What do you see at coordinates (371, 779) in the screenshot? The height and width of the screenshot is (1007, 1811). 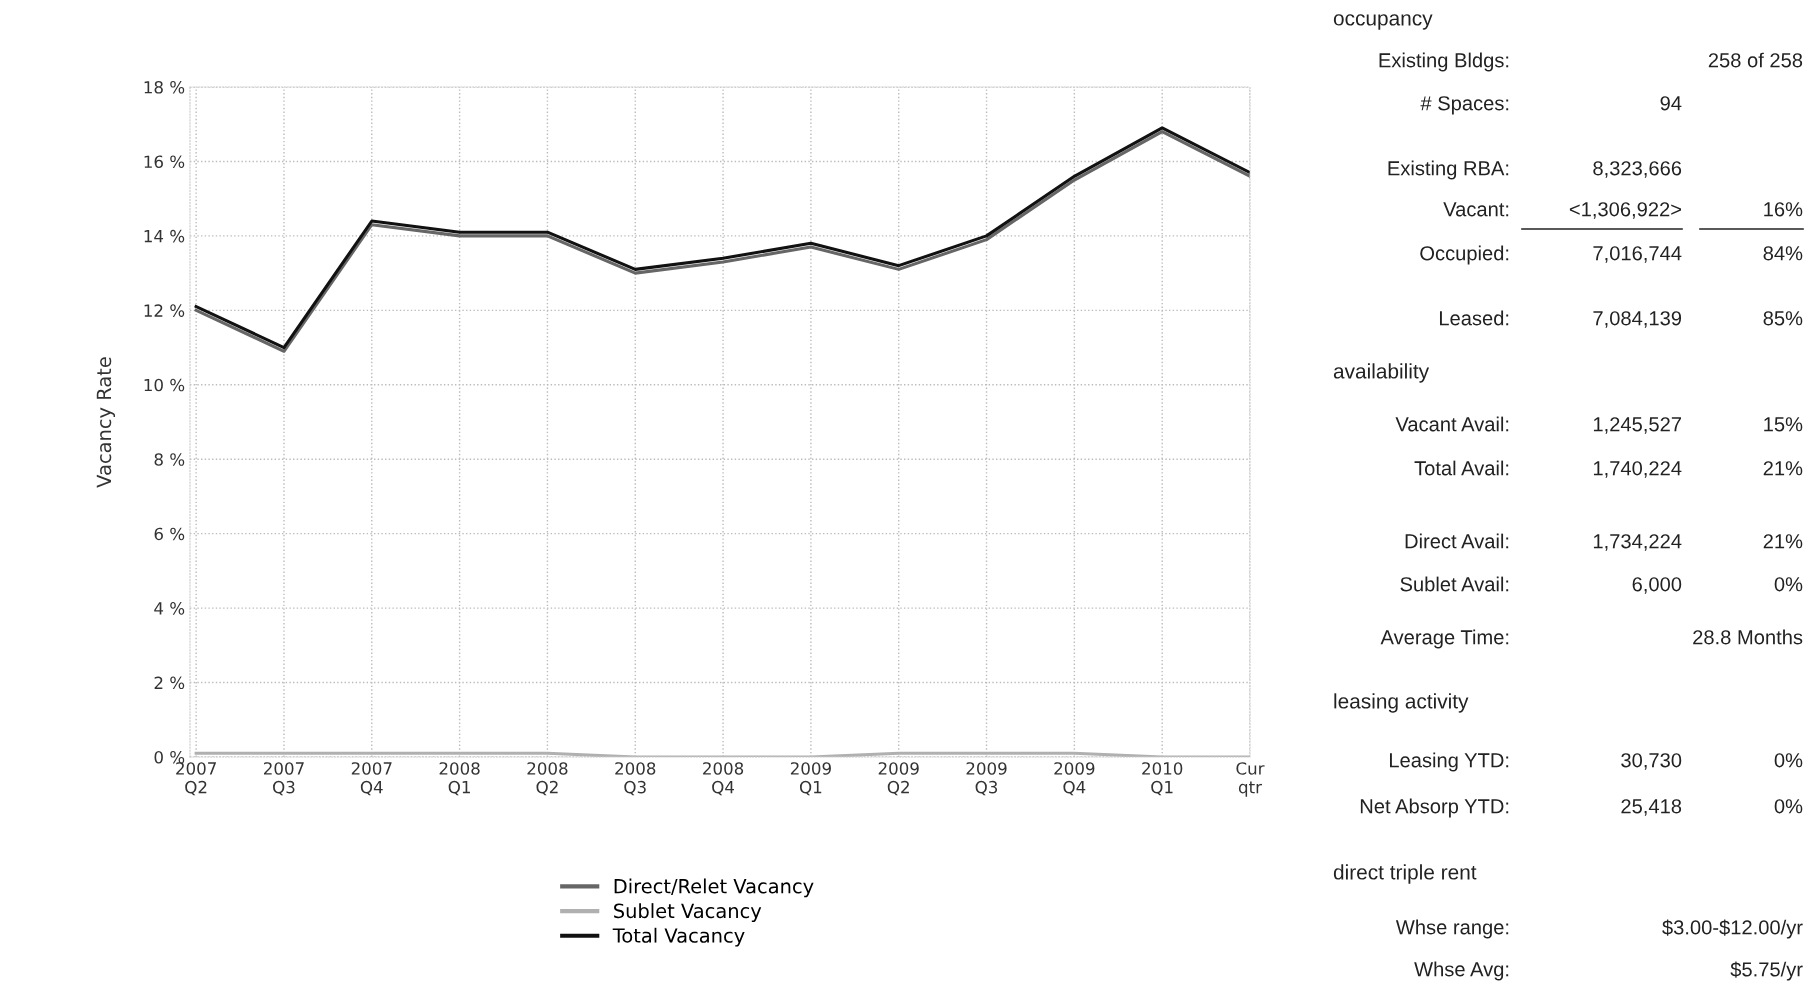 I see `x-tick-label: 2007 Q4` at bounding box center [371, 779].